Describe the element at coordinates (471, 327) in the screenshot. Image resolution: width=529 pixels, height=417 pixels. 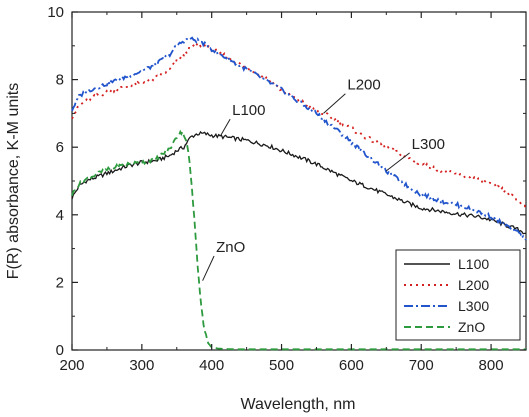
I see `legend-label-zno: ZnO` at that location.